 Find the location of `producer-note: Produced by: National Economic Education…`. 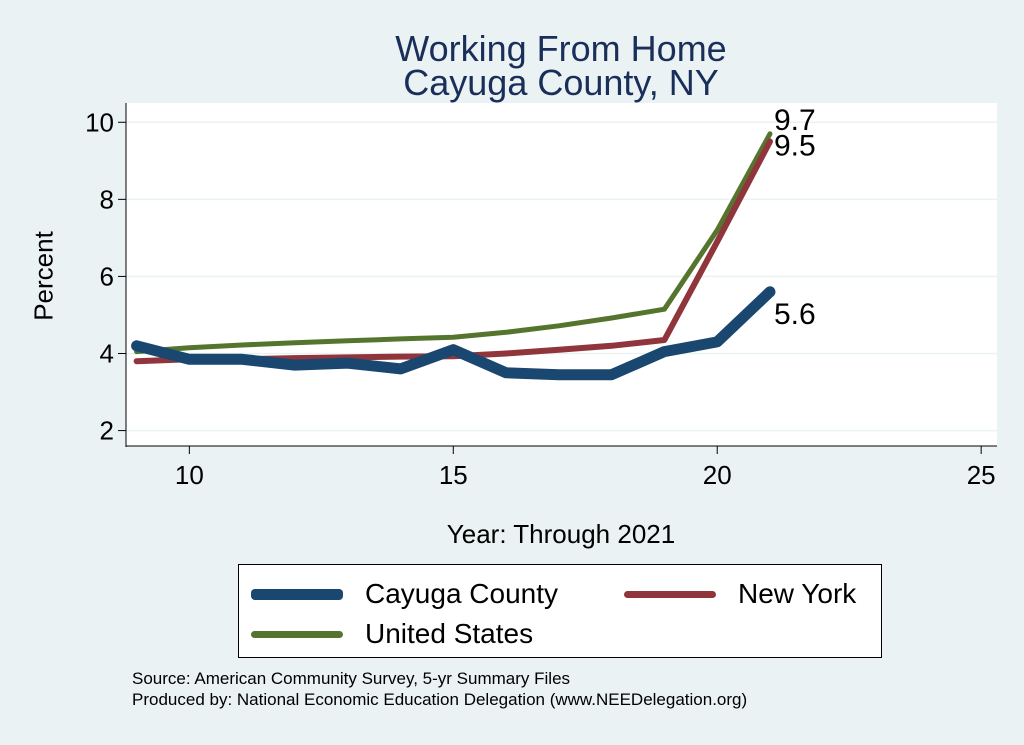

producer-note: Produced by: National Economic Education… is located at coordinates (440, 699).